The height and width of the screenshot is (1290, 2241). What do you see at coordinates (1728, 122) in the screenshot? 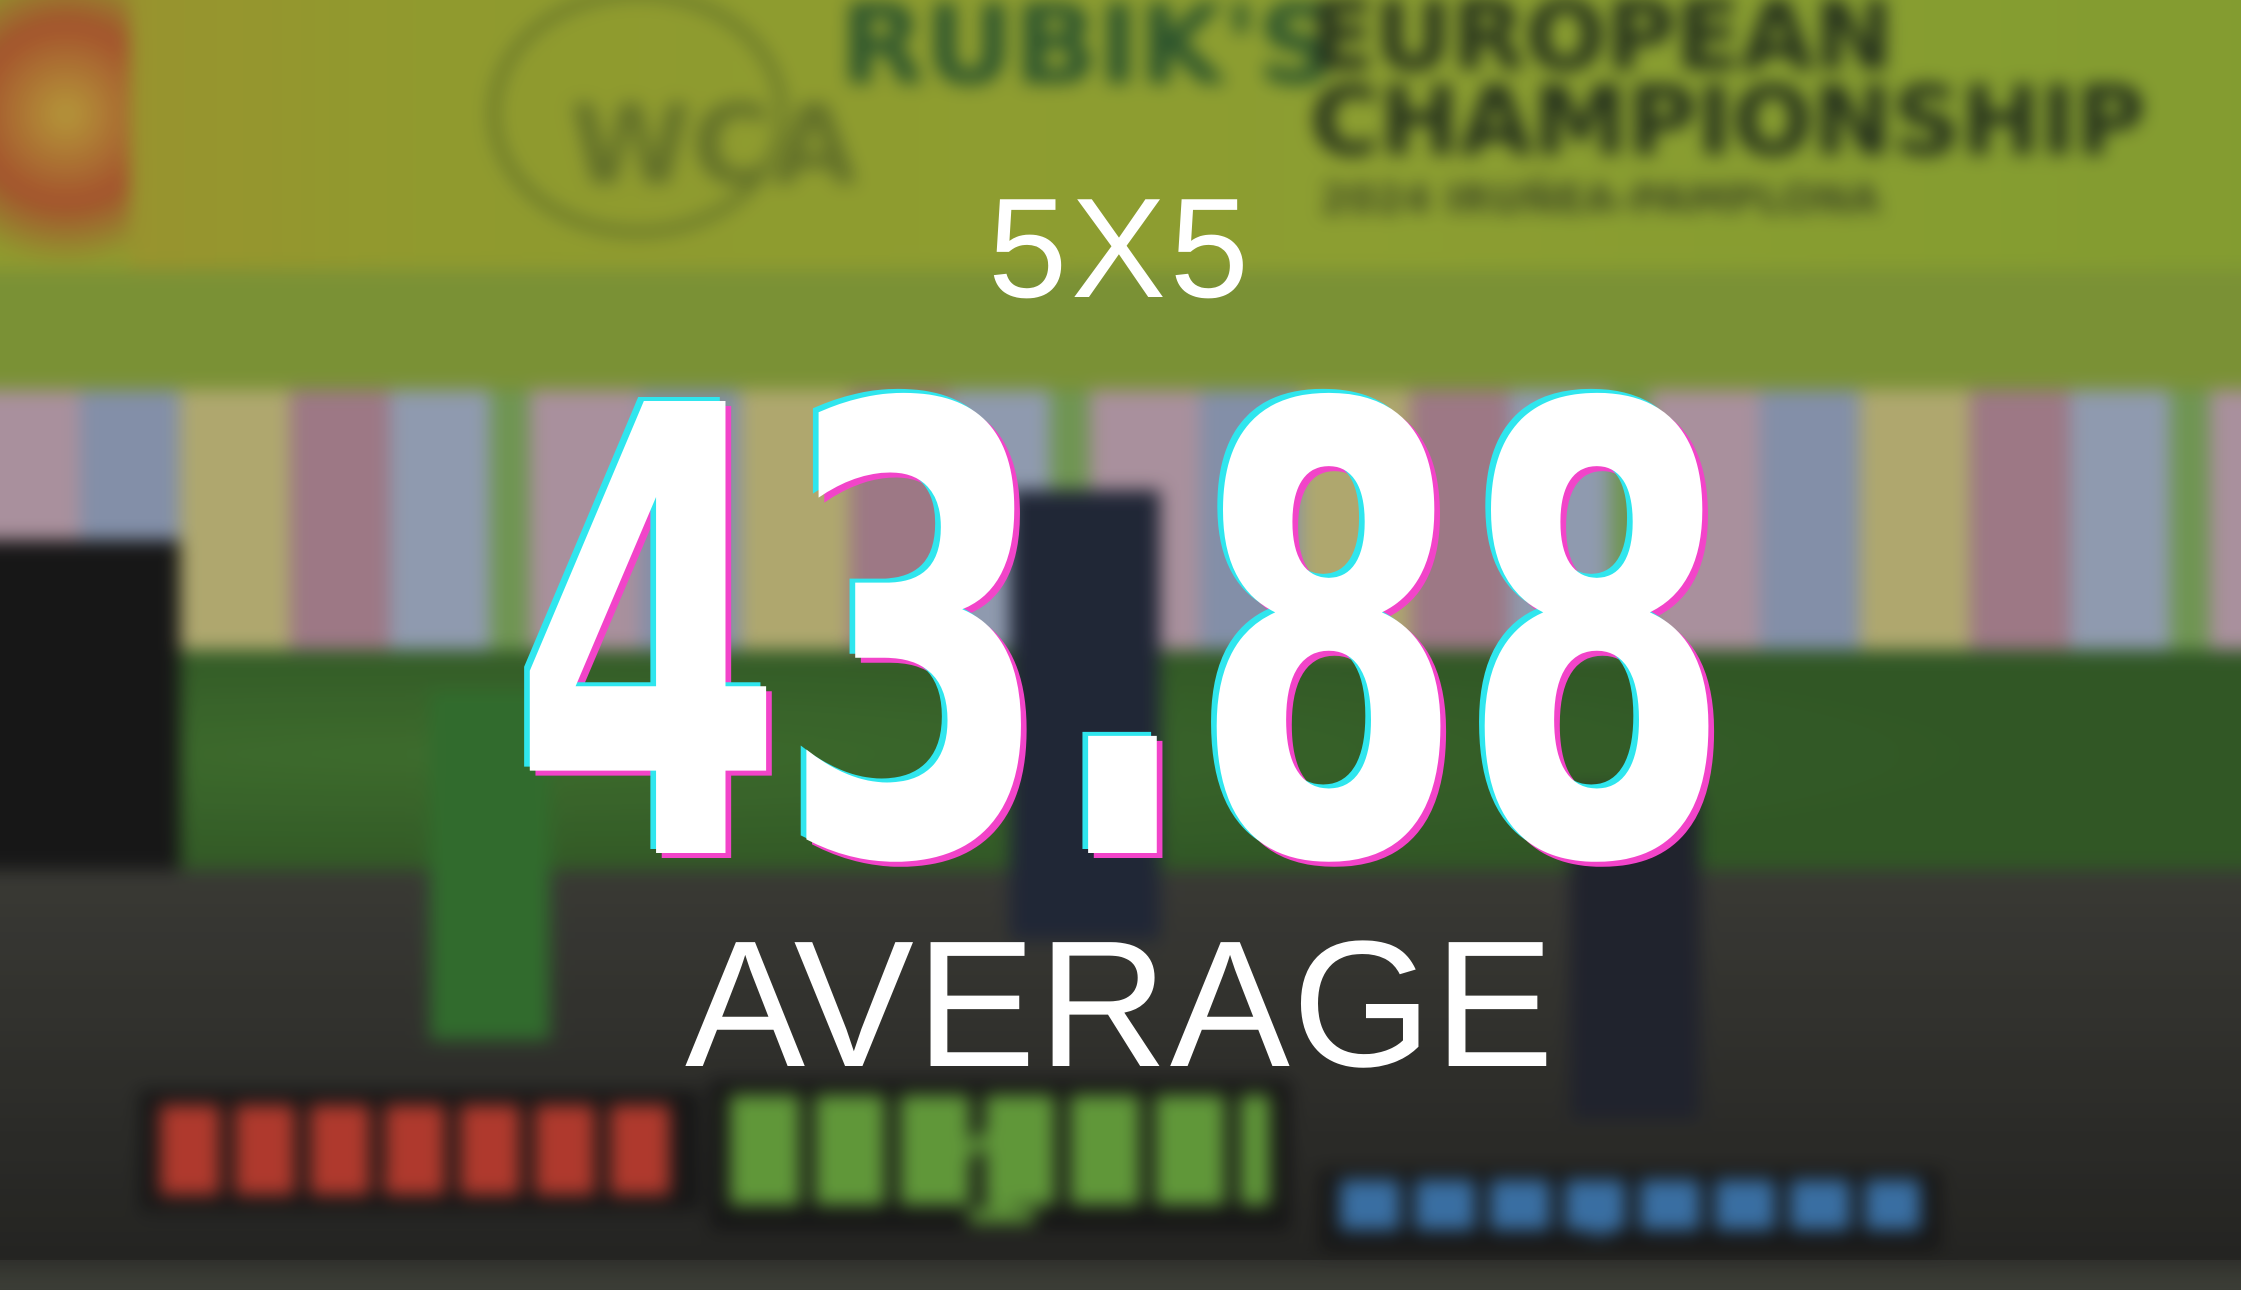
I see `logo-championship: CHAMPIONSHIP` at bounding box center [1728, 122].